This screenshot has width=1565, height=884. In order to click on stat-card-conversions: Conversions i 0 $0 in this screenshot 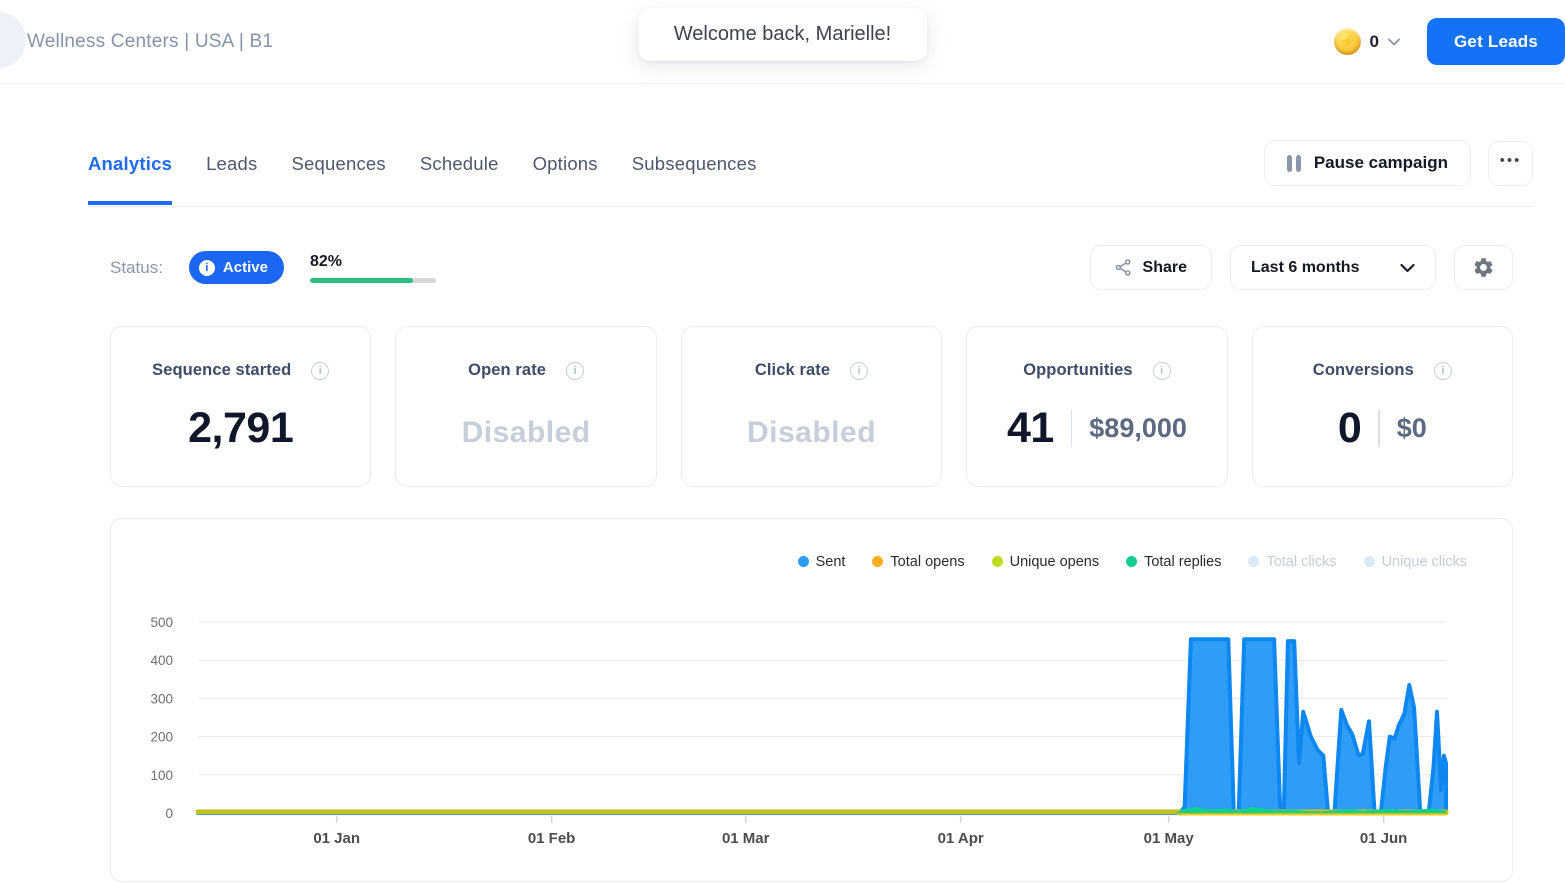, I will do `click(1382, 406)`.